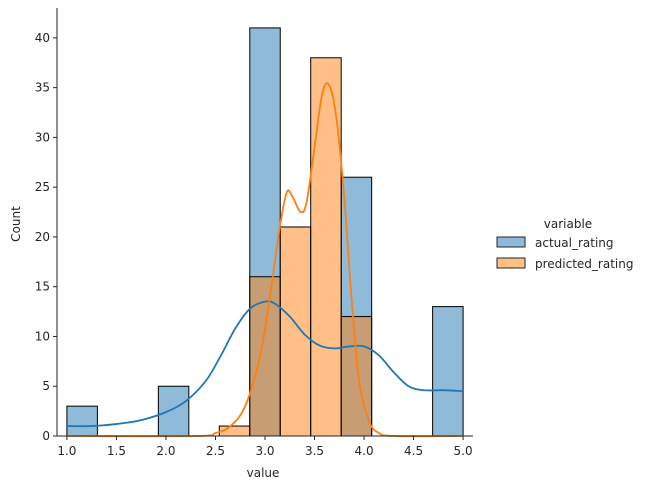  What do you see at coordinates (215, 451) in the screenshot?
I see `x-tick-label: 2.5` at bounding box center [215, 451].